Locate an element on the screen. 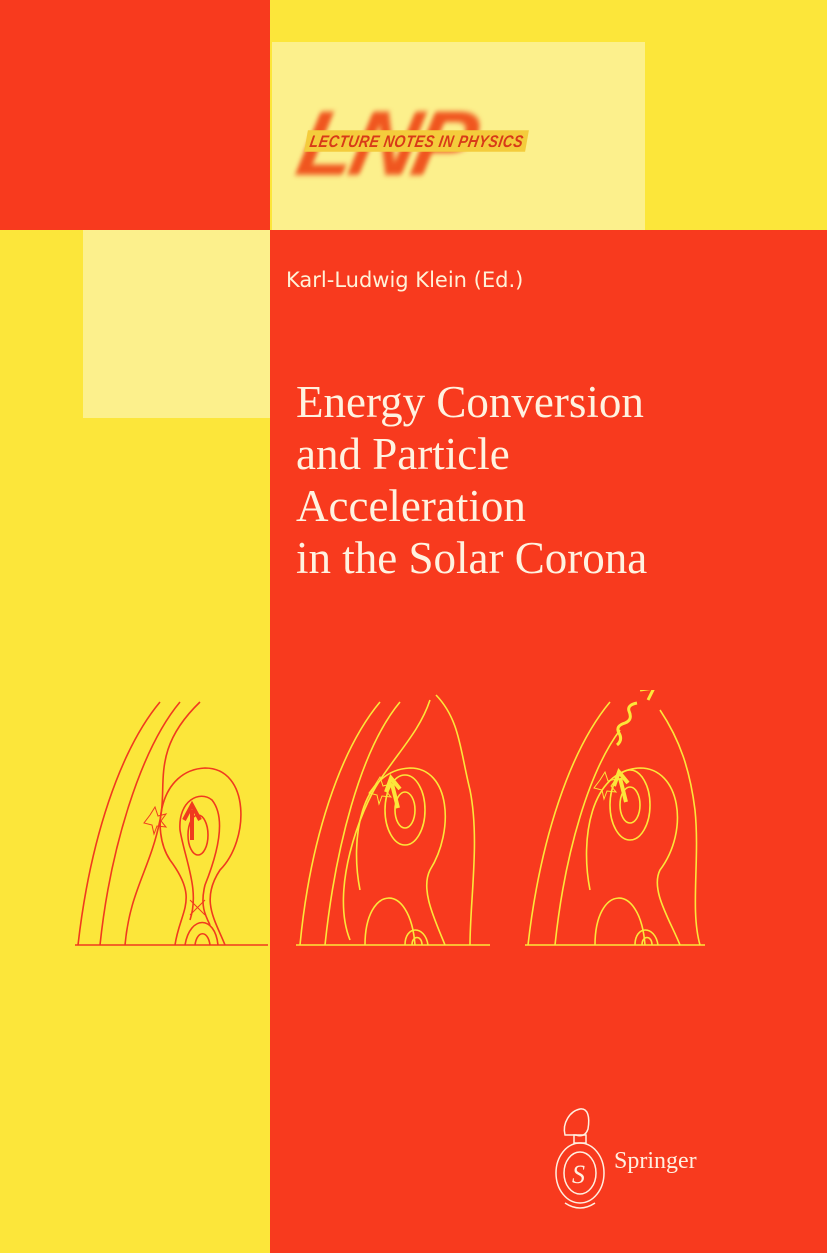 Image resolution: width=827 pixels, height=1253 pixels. title-line: and Particle is located at coordinates (403, 454).